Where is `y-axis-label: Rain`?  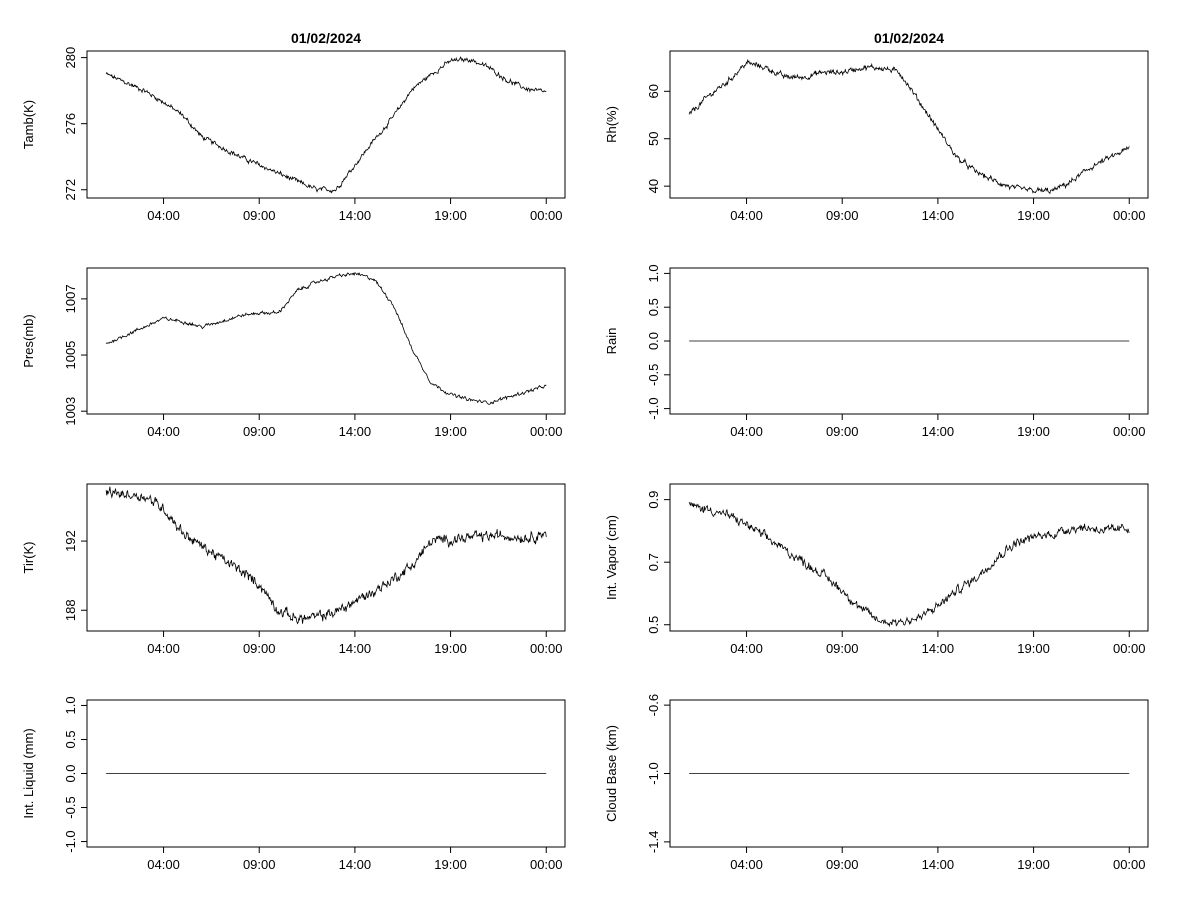 y-axis-label: Rain is located at coordinates (611, 341).